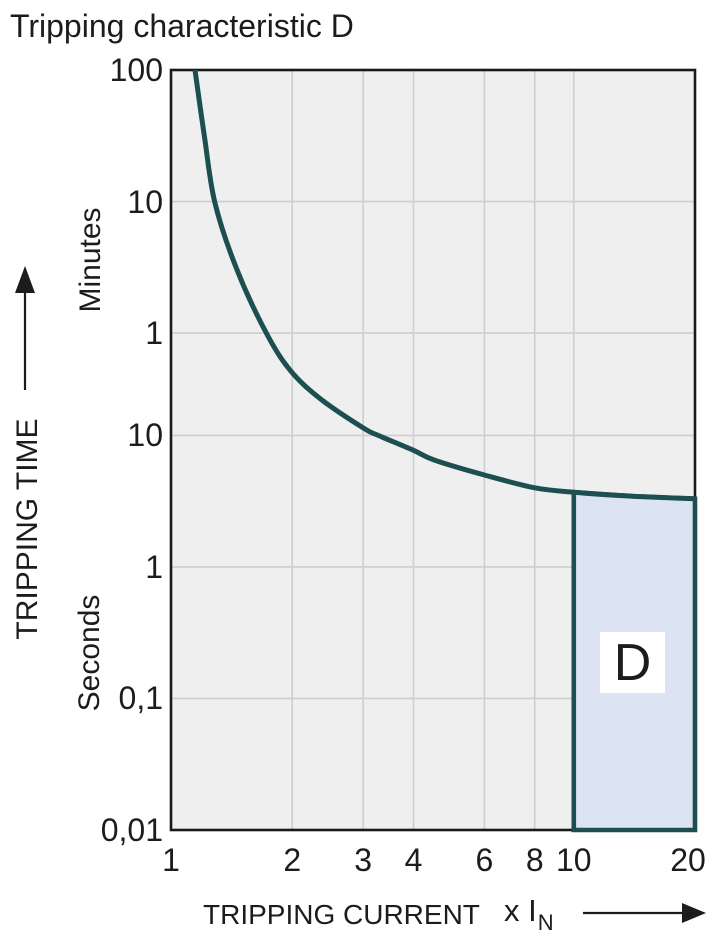 The width and height of the screenshot is (720, 943). I want to click on x-tick-label: 8, so click(534, 860).